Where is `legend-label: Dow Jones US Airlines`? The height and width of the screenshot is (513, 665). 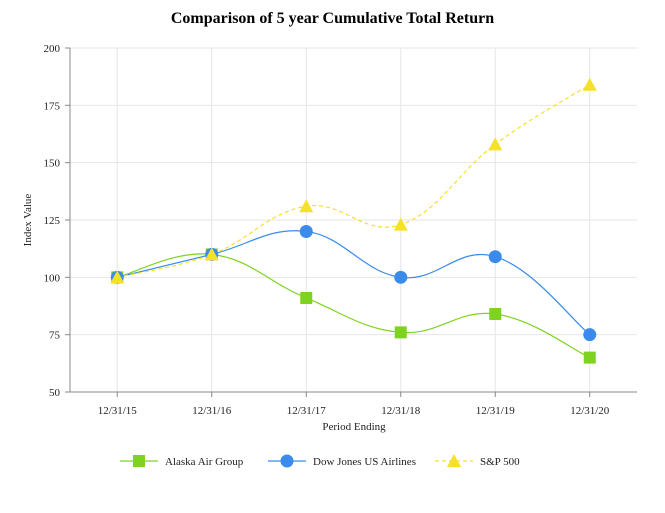
legend-label: Dow Jones US Airlines is located at coordinates (364, 462).